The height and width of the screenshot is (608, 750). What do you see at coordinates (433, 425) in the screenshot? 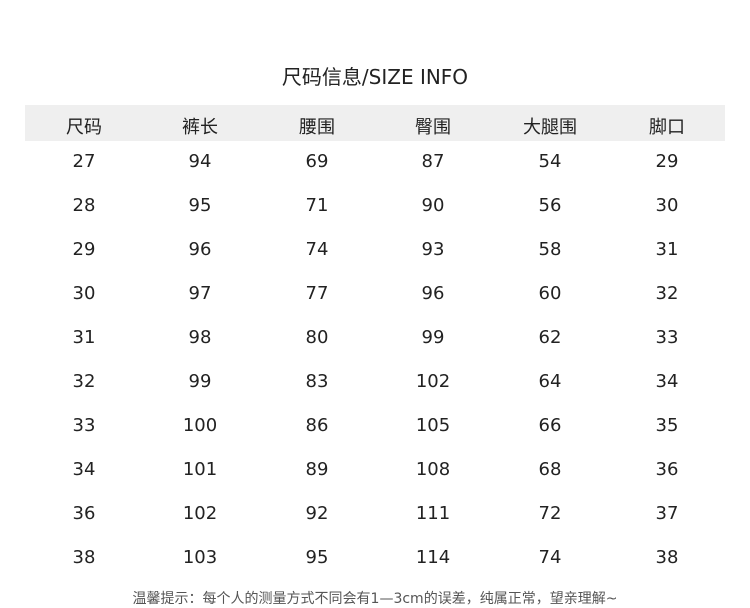
I see `table-cell: 105` at bounding box center [433, 425].